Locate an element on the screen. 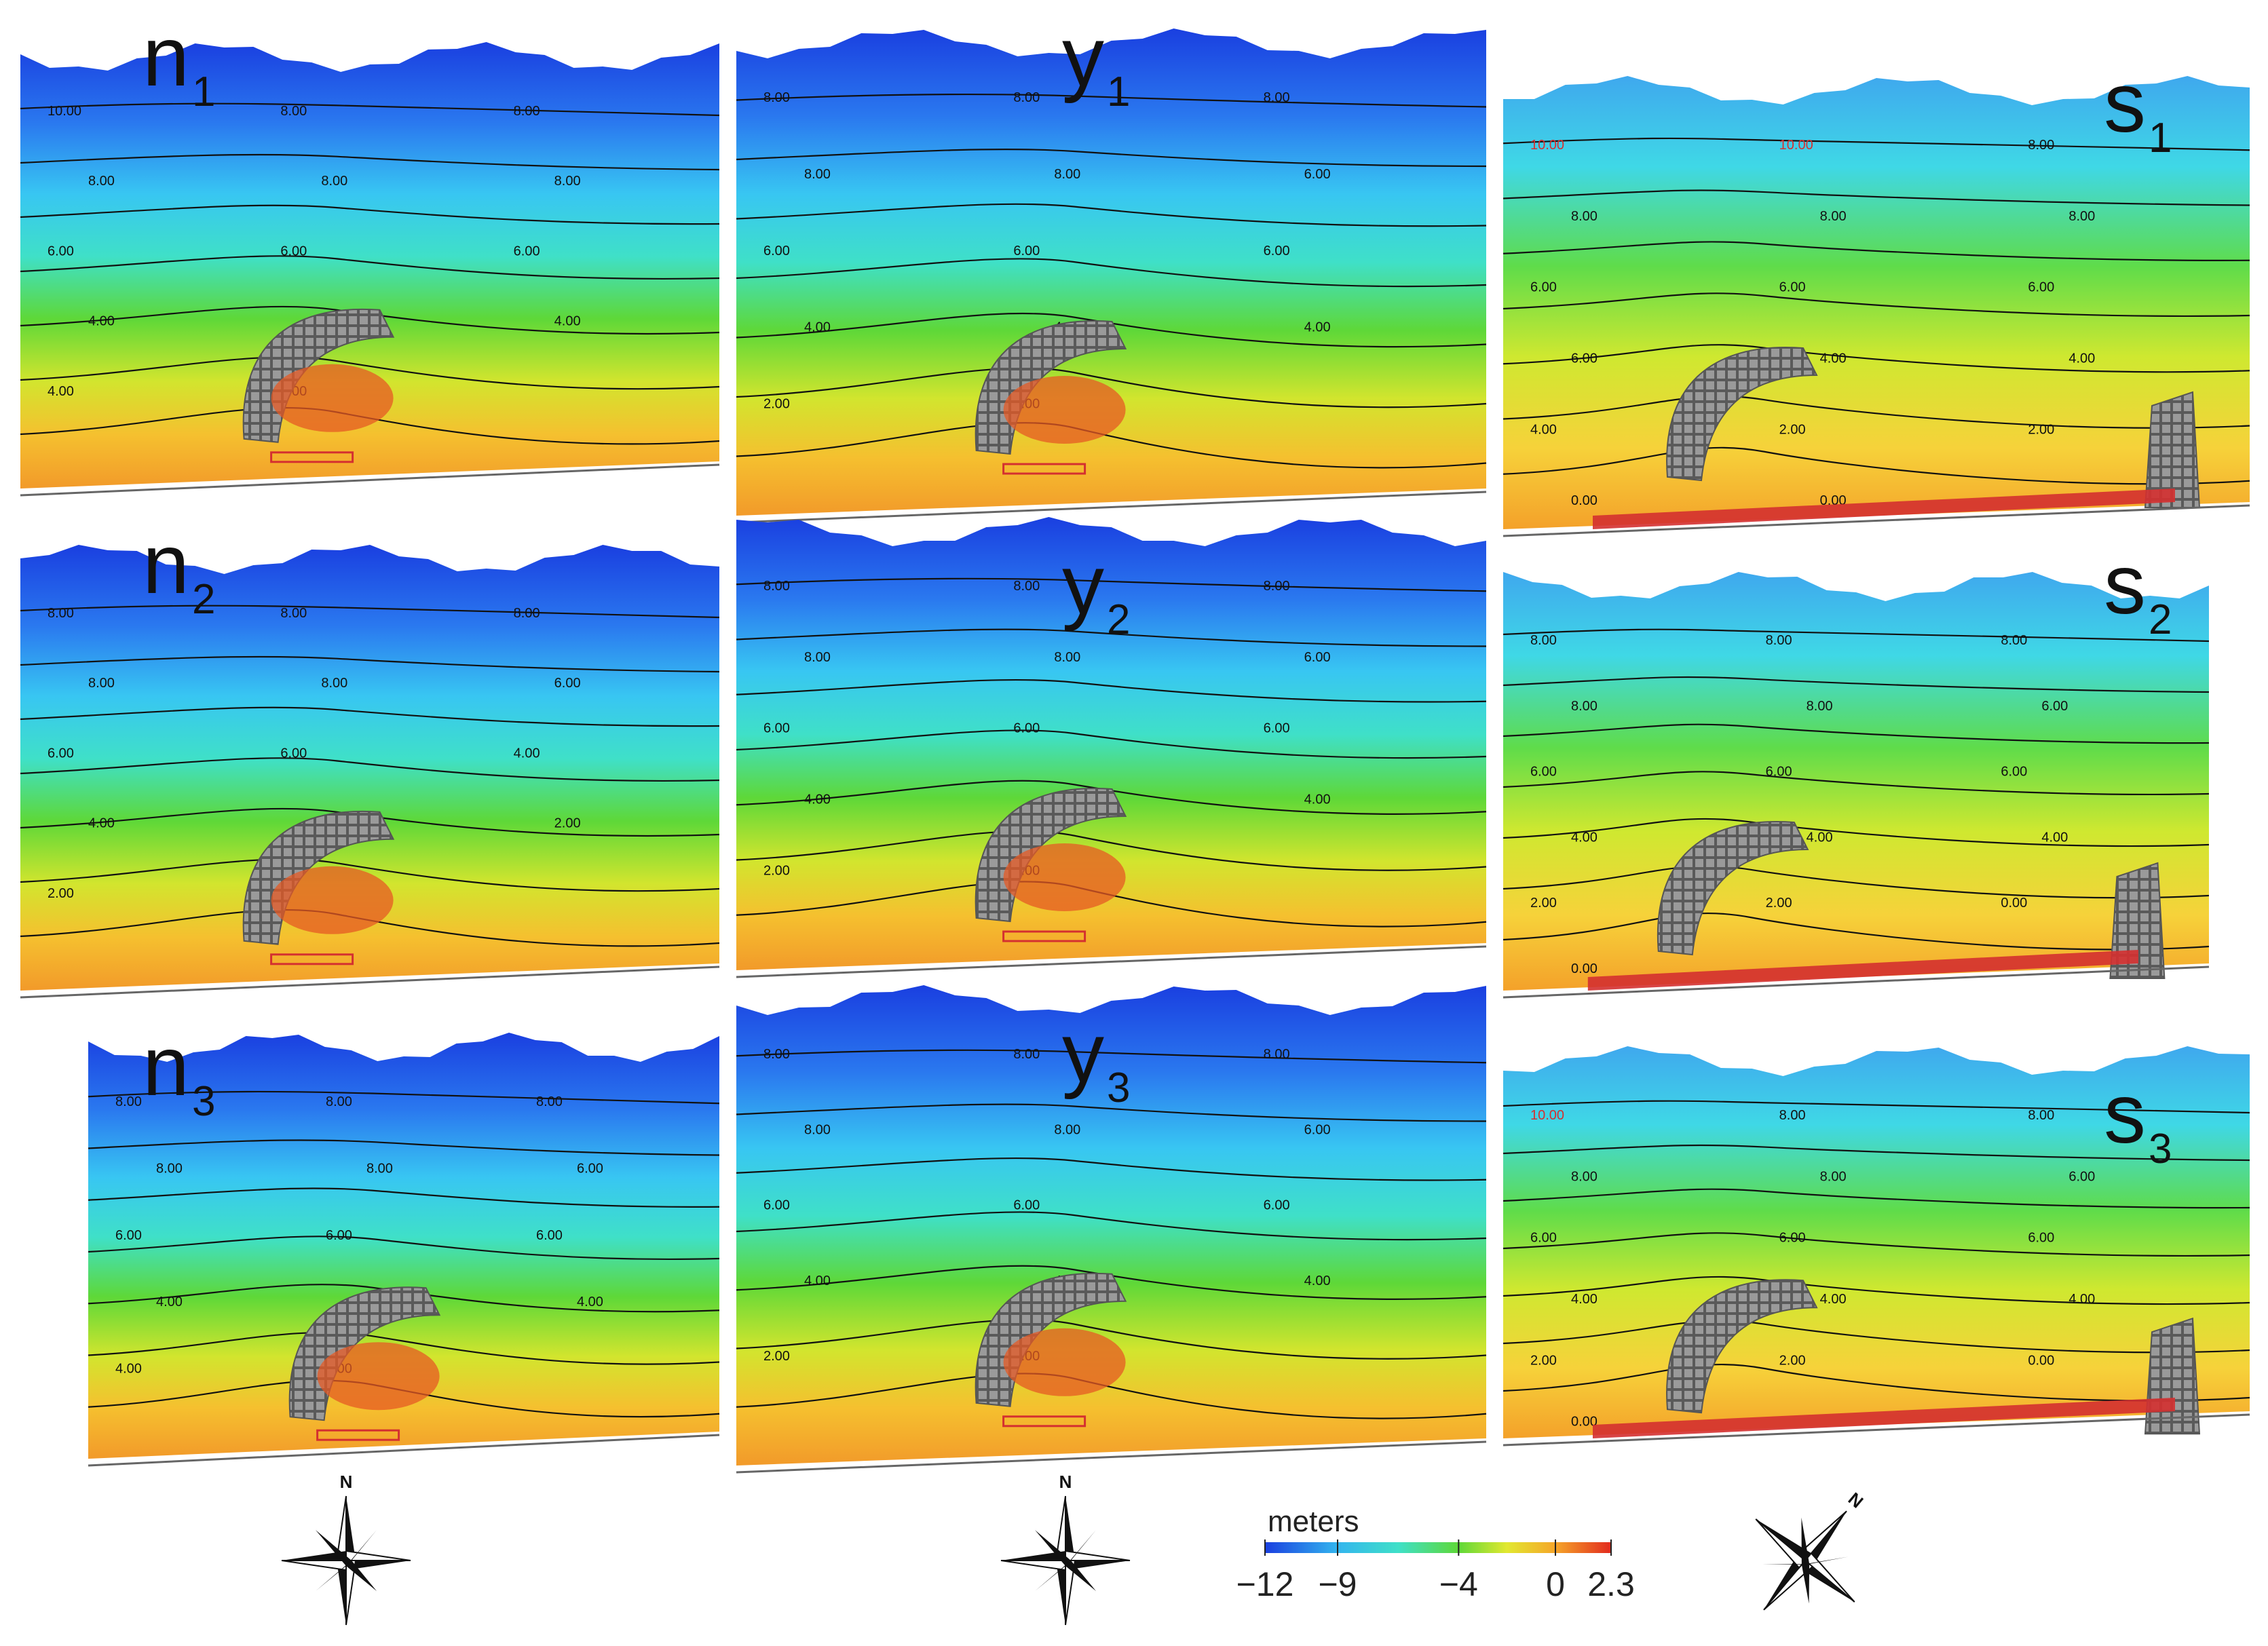  legend-colorbar is located at coordinates (1438, 1547).